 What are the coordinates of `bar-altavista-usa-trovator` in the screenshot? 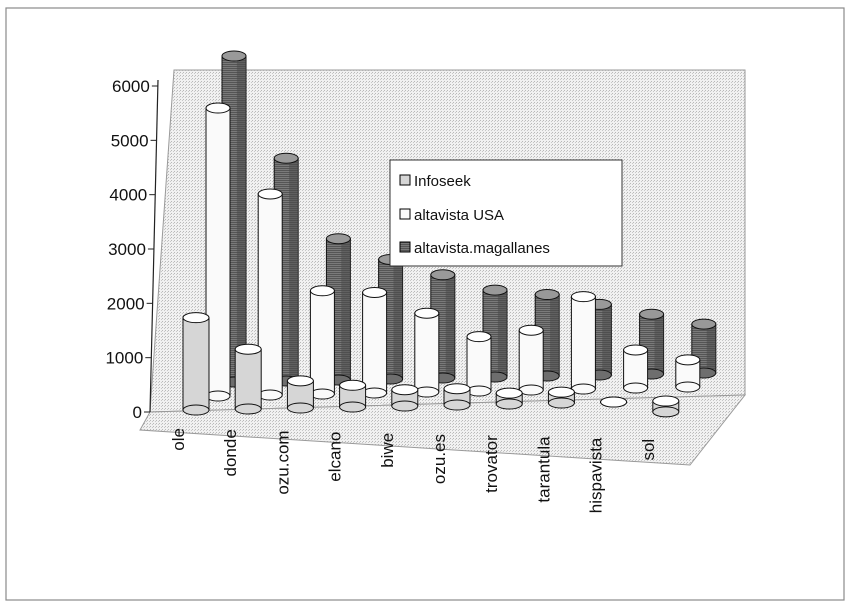 It's located at (531, 360).